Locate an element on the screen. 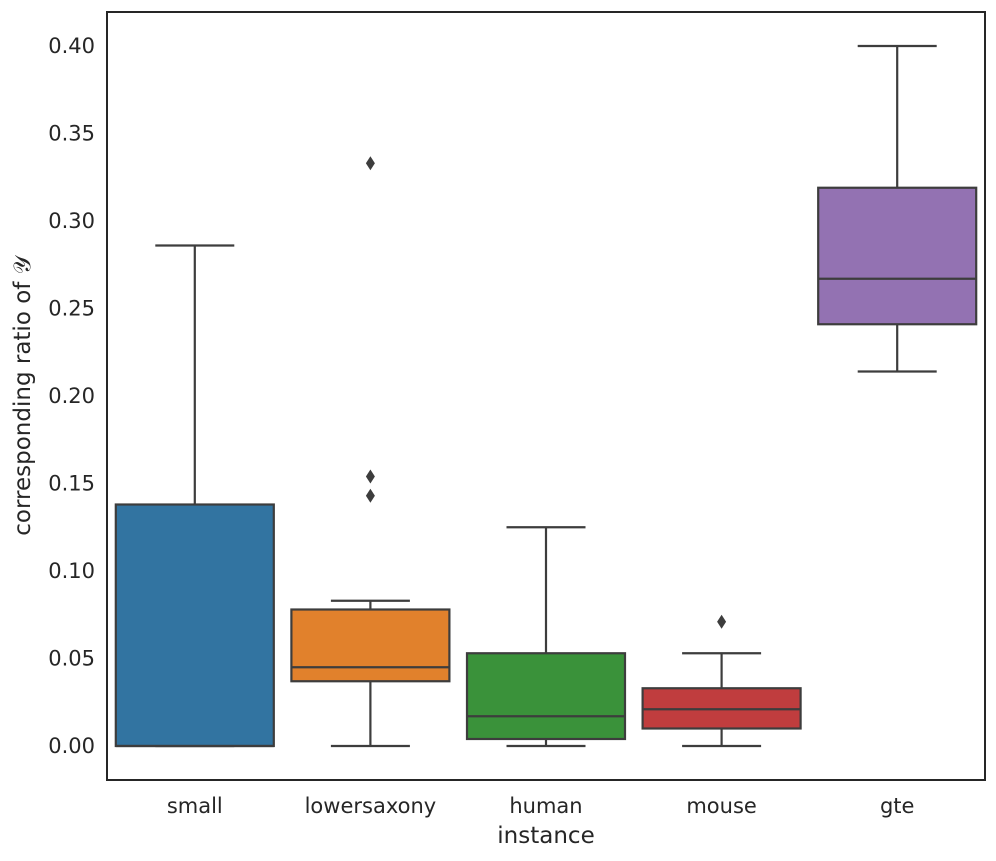 The width and height of the screenshot is (996, 861). y-axis-ticks: 0.00 0.05 0.10 0.15 0.20 0.25 0.30 0.35 0.40 is located at coordinates (71, 396).